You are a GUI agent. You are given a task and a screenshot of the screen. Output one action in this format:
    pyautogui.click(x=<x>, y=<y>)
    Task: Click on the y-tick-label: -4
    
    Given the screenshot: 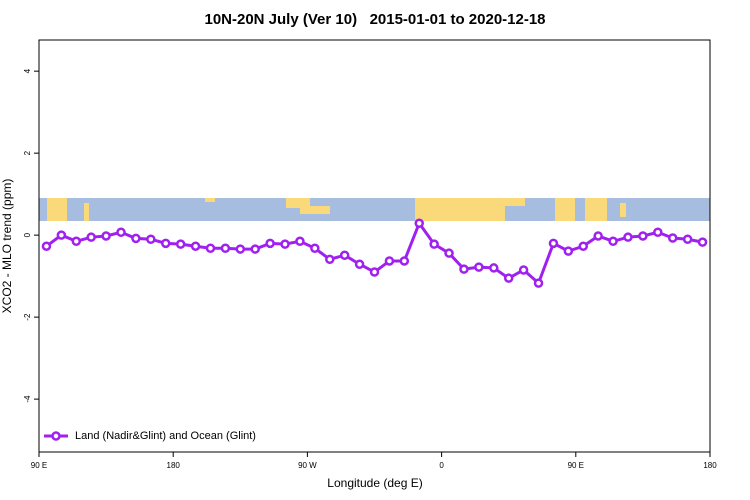 What is the action you would take?
    pyautogui.click(x=27, y=399)
    